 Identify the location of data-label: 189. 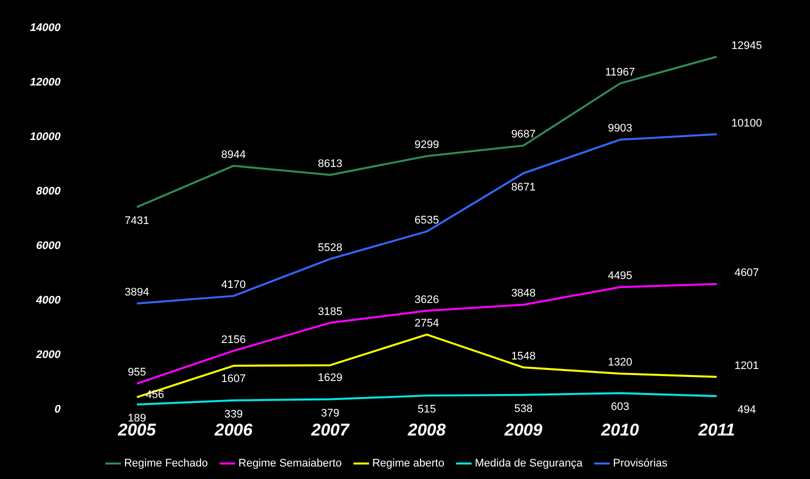
(137, 418).